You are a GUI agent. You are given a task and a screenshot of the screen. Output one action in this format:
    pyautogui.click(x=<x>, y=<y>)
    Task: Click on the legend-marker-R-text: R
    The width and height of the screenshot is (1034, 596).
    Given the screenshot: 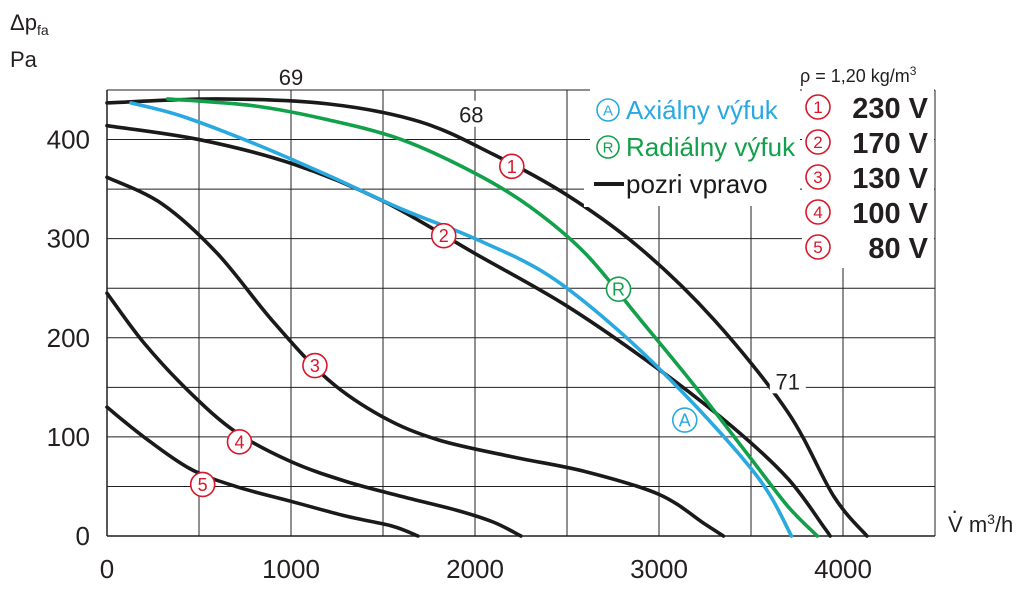 What is the action you would take?
    pyautogui.click(x=608, y=147)
    